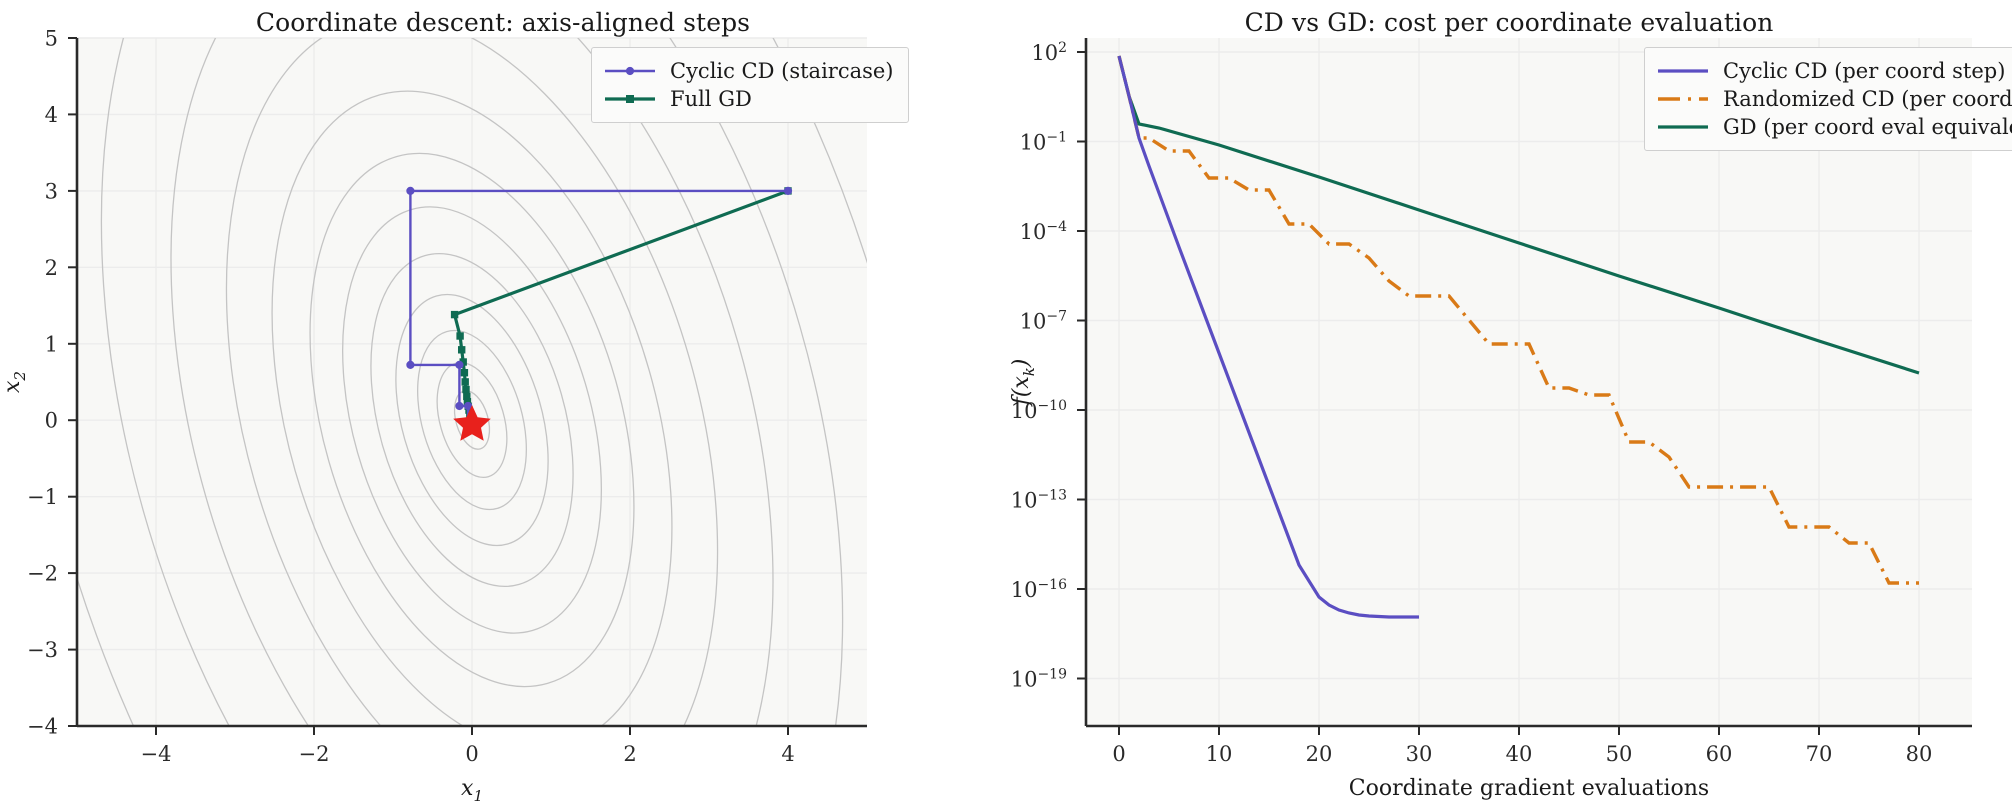 The image size is (2012, 810). I want to click on svg-text: 1, so click(51, 344).